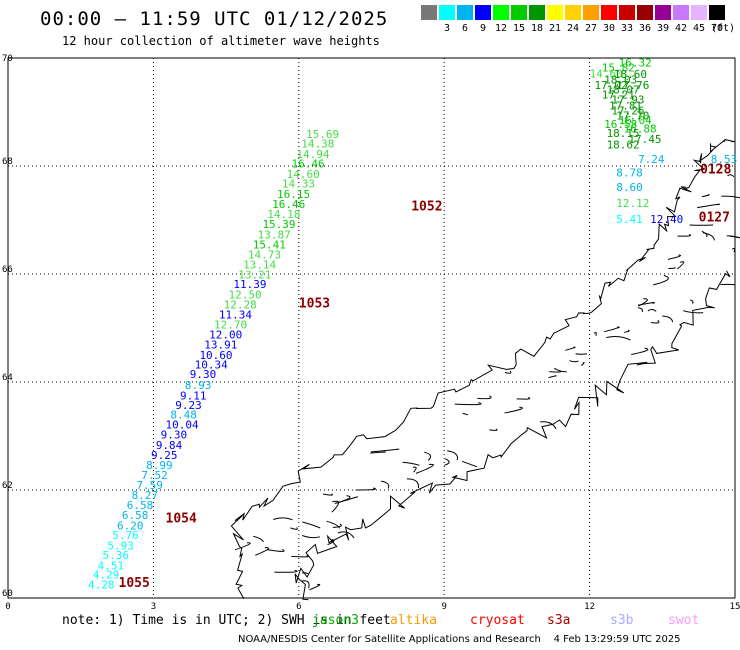 This screenshot has height=650, width=740. I want to click on swh-value: 15.82, so click(618, 68).